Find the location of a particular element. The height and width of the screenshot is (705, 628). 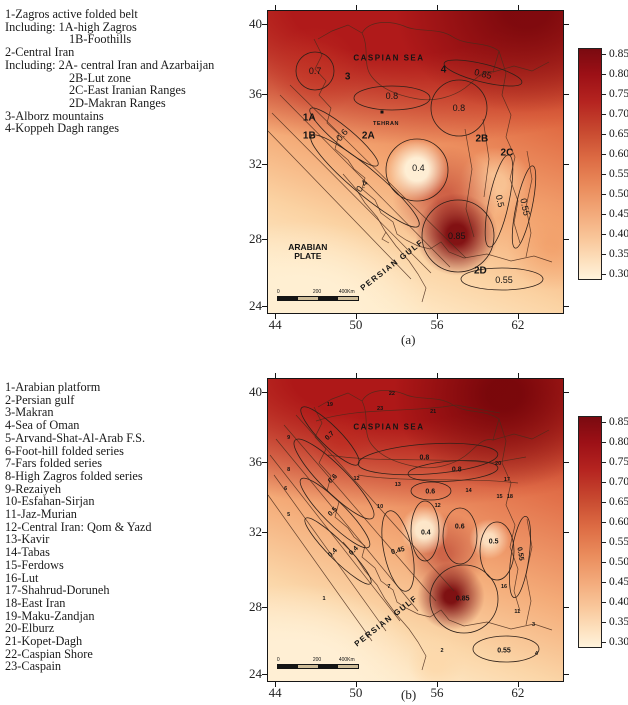

colorbar-tick-label: 0.40 is located at coordinates (618, 234).